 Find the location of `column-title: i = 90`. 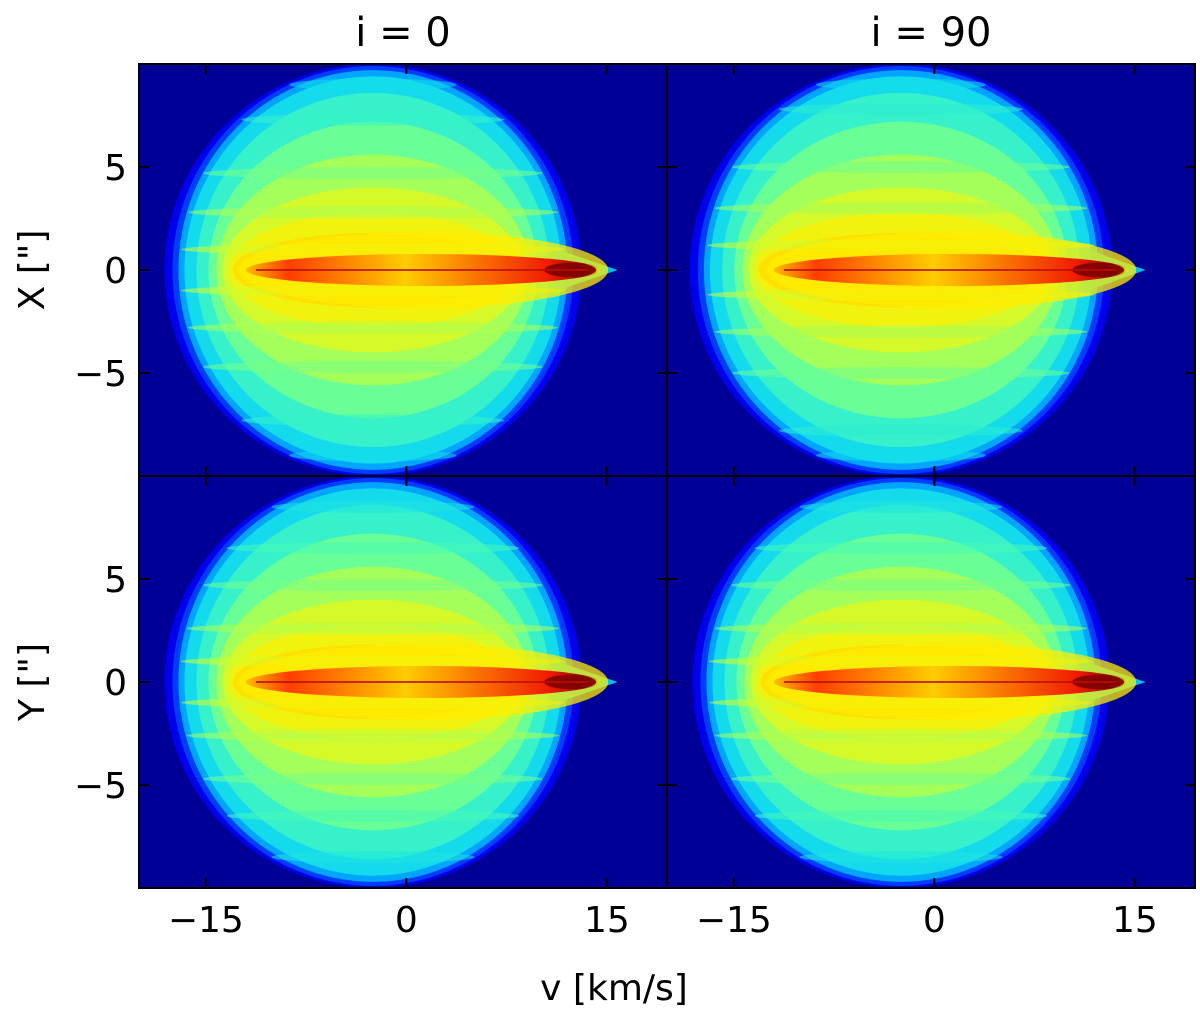

column-title: i = 90 is located at coordinates (931, 33).